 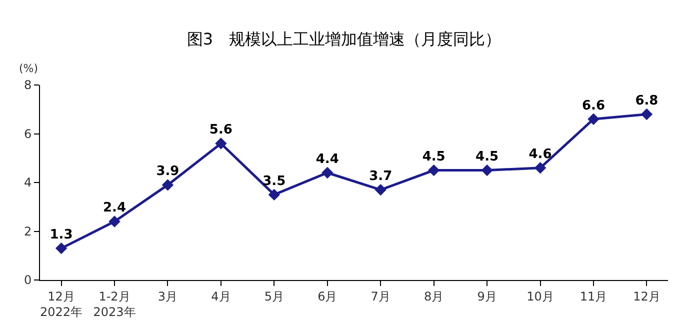 What do you see at coordinates (646, 296) in the screenshot?
I see `x-tick-label: 12月` at bounding box center [646, 296].